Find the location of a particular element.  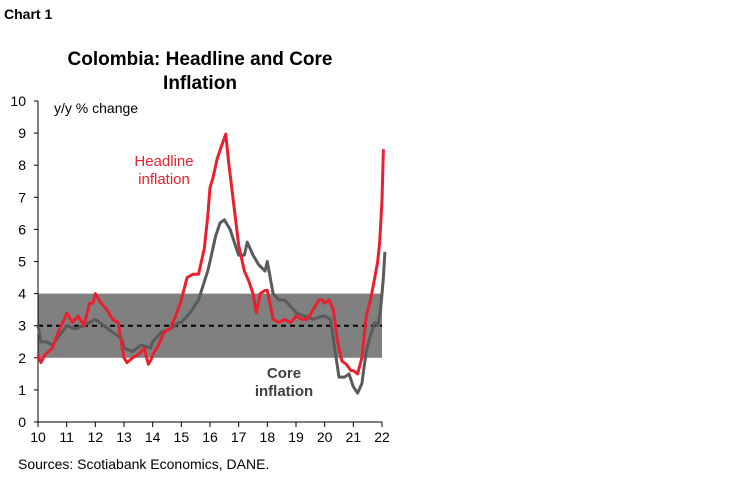

x-tick-label: 11 is located at coordinates (66, 437).